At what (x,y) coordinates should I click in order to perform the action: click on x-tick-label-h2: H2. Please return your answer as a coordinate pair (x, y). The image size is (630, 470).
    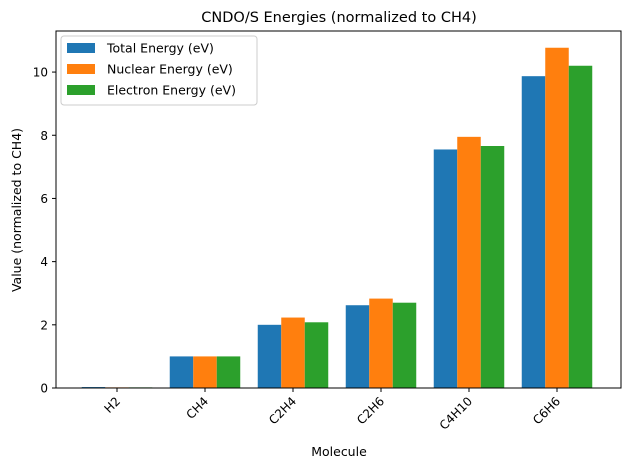
    Looking at the image, I should click on (112, 405).